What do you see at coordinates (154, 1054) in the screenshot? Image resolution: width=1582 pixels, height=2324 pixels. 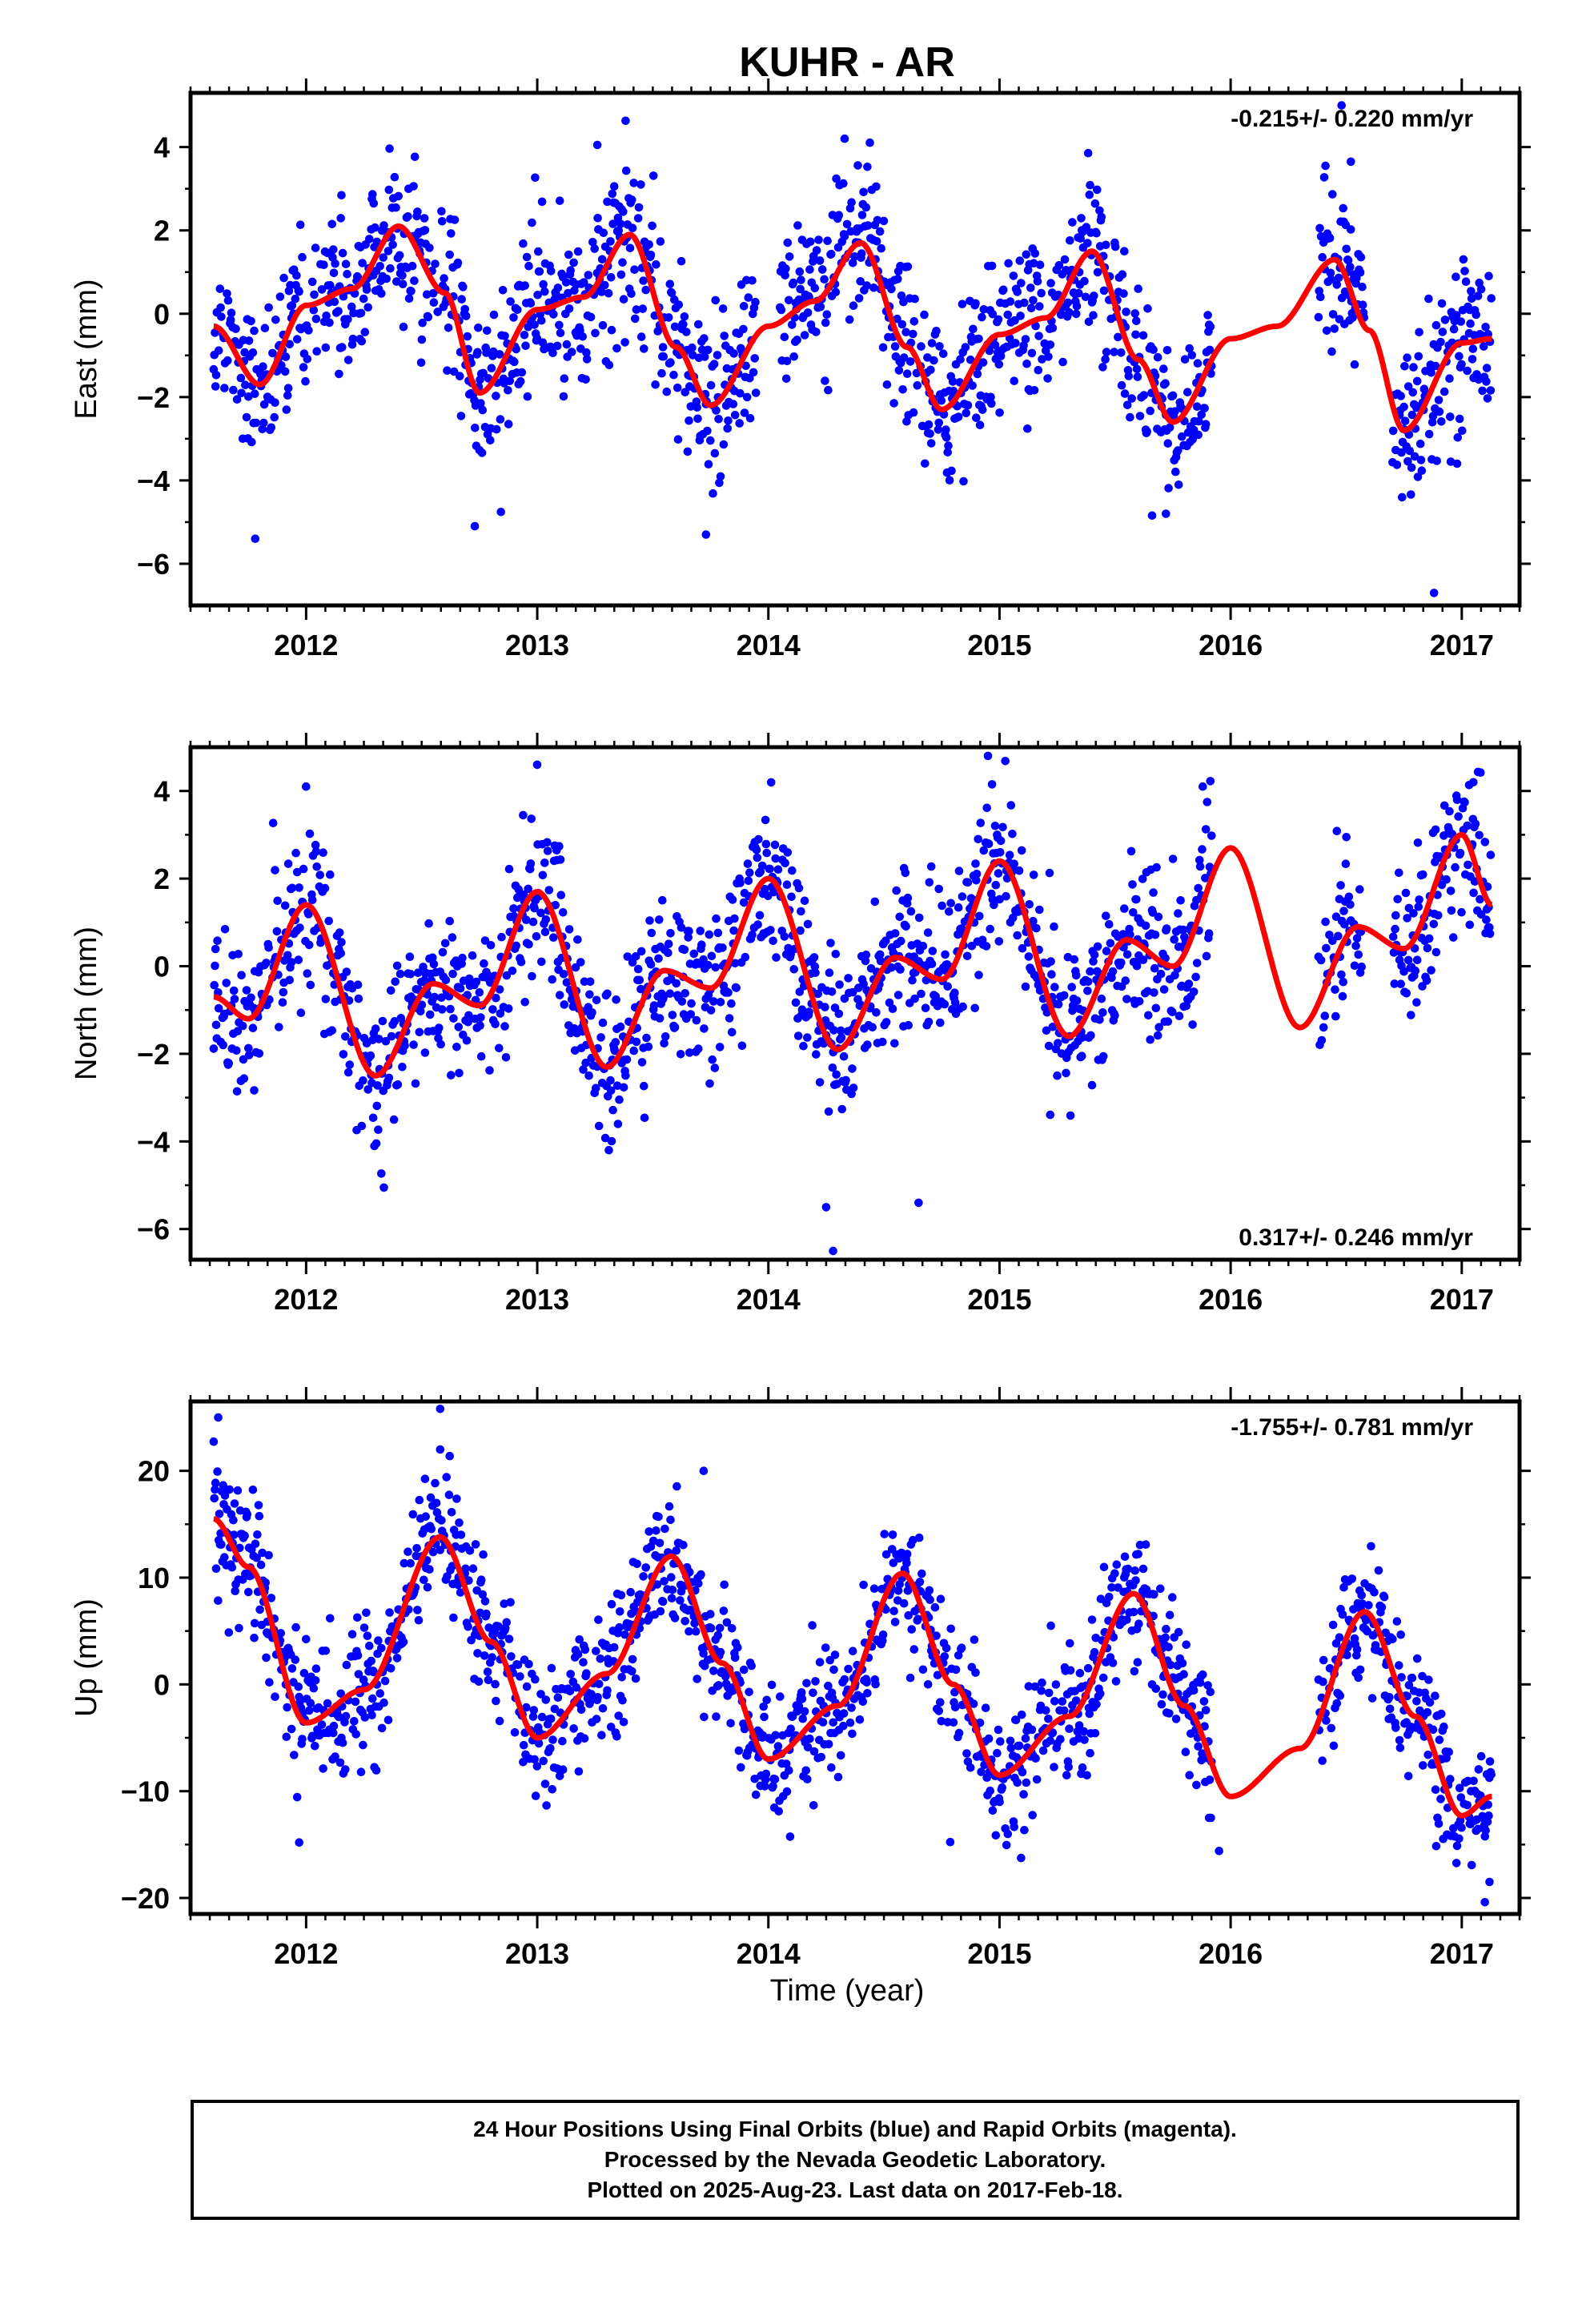 I see `y-tick-label: −2` at bounding box center [154, 1054].